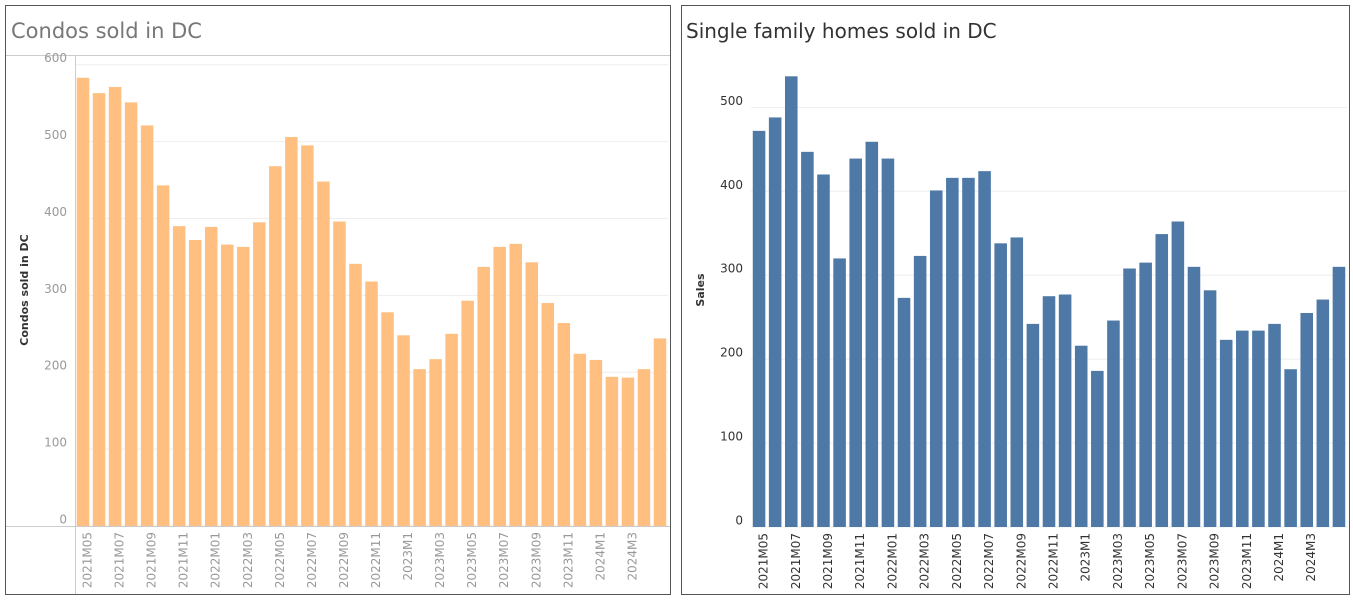  I want to click on x-tick-label: 2021M09, so click(828, 561).